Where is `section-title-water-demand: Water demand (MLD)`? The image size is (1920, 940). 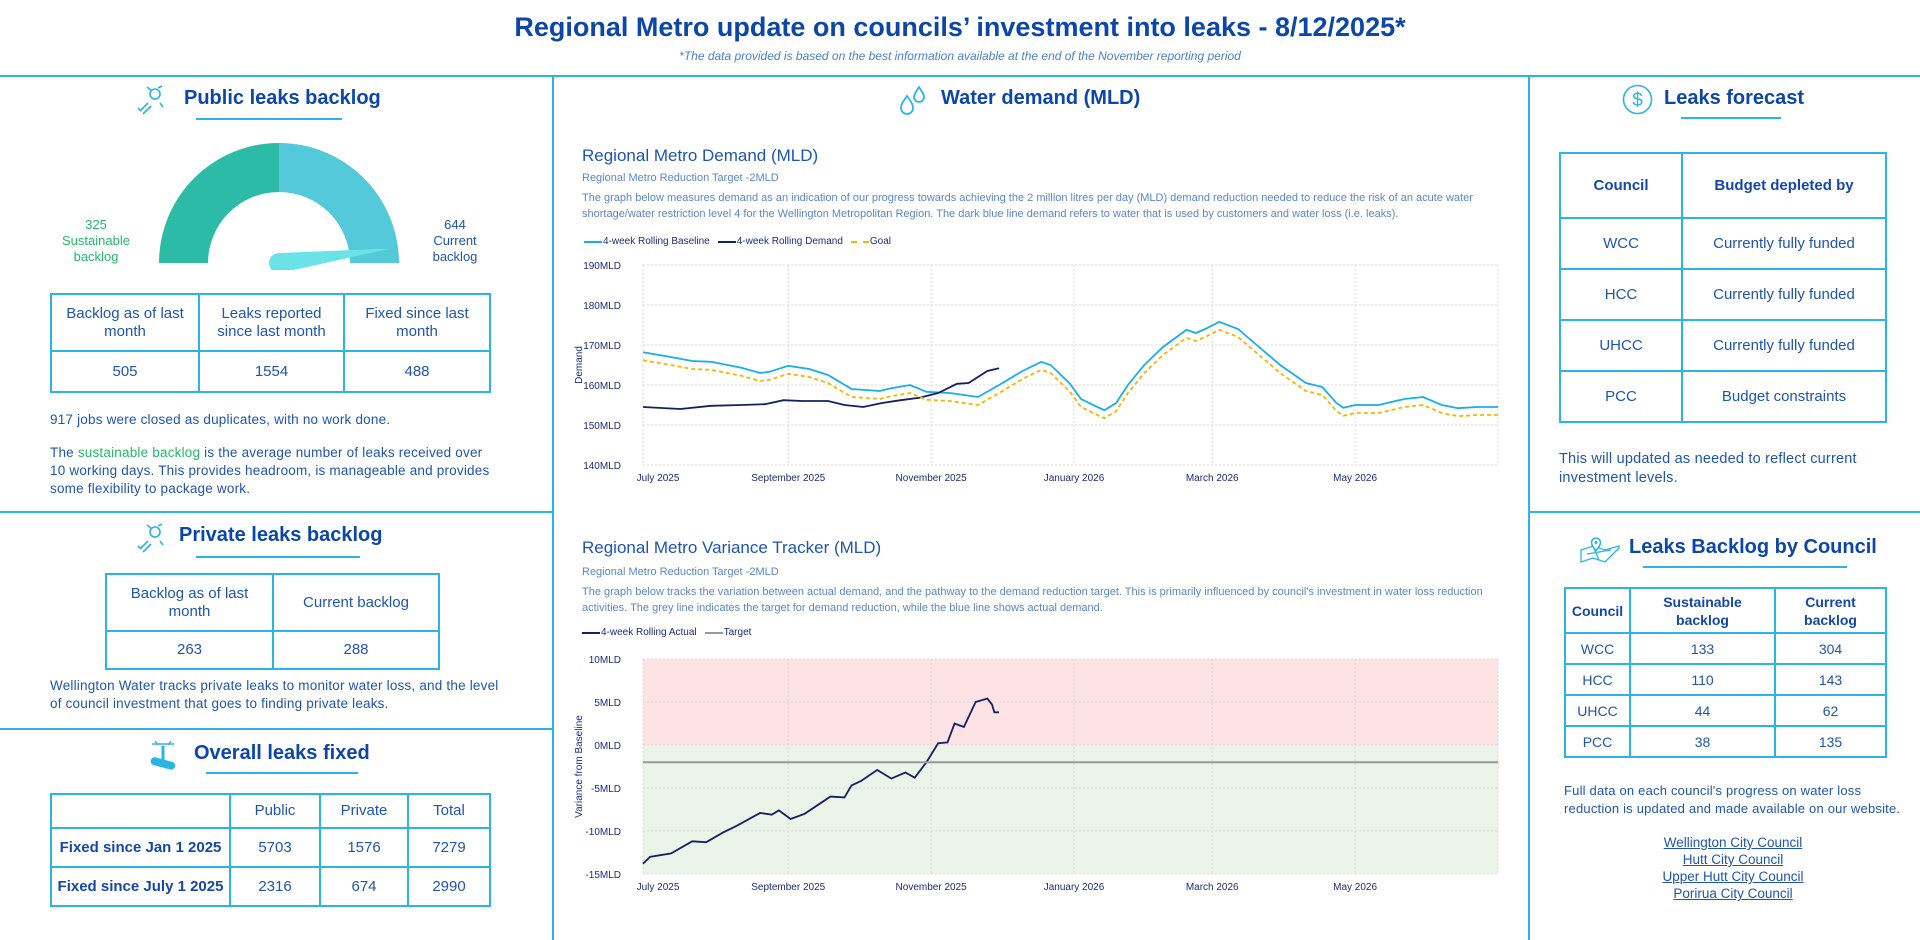 section-title-water-demand: Water demand (MLD) is located at coordinates (1041, 98).